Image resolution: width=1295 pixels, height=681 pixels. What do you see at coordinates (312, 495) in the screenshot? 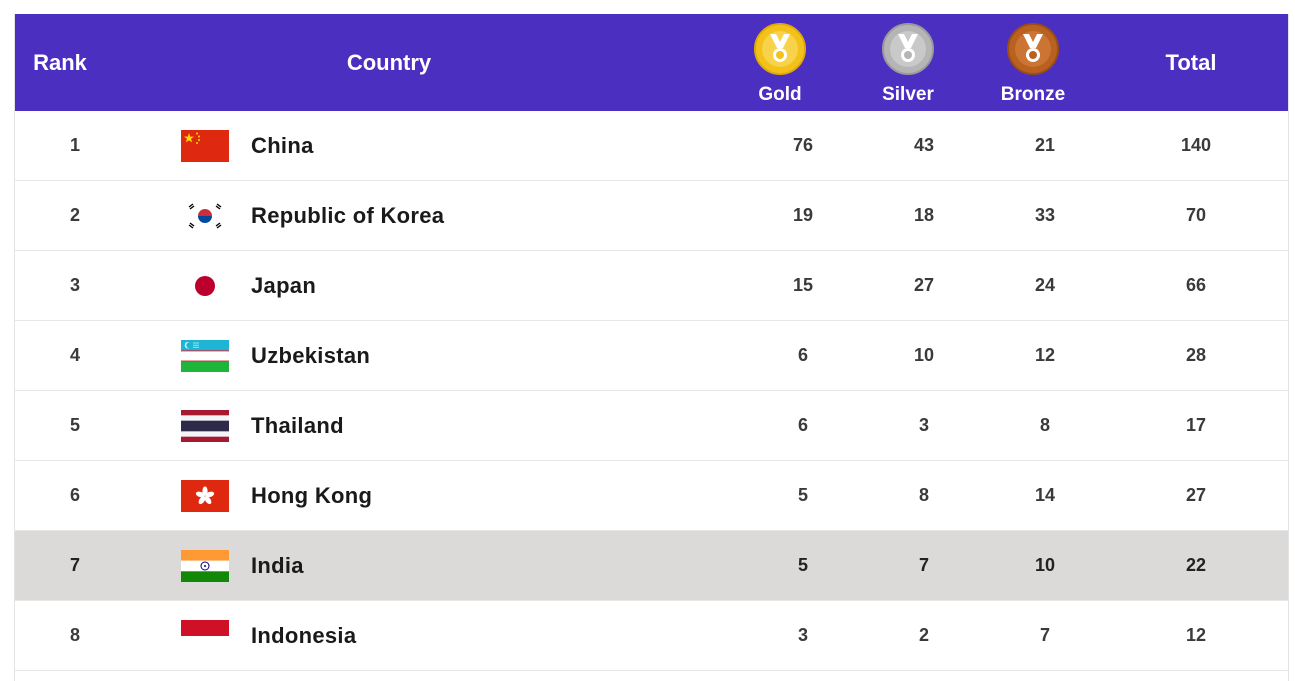
I see `country-name: Hong Kong` at bounding box center [312, 495].